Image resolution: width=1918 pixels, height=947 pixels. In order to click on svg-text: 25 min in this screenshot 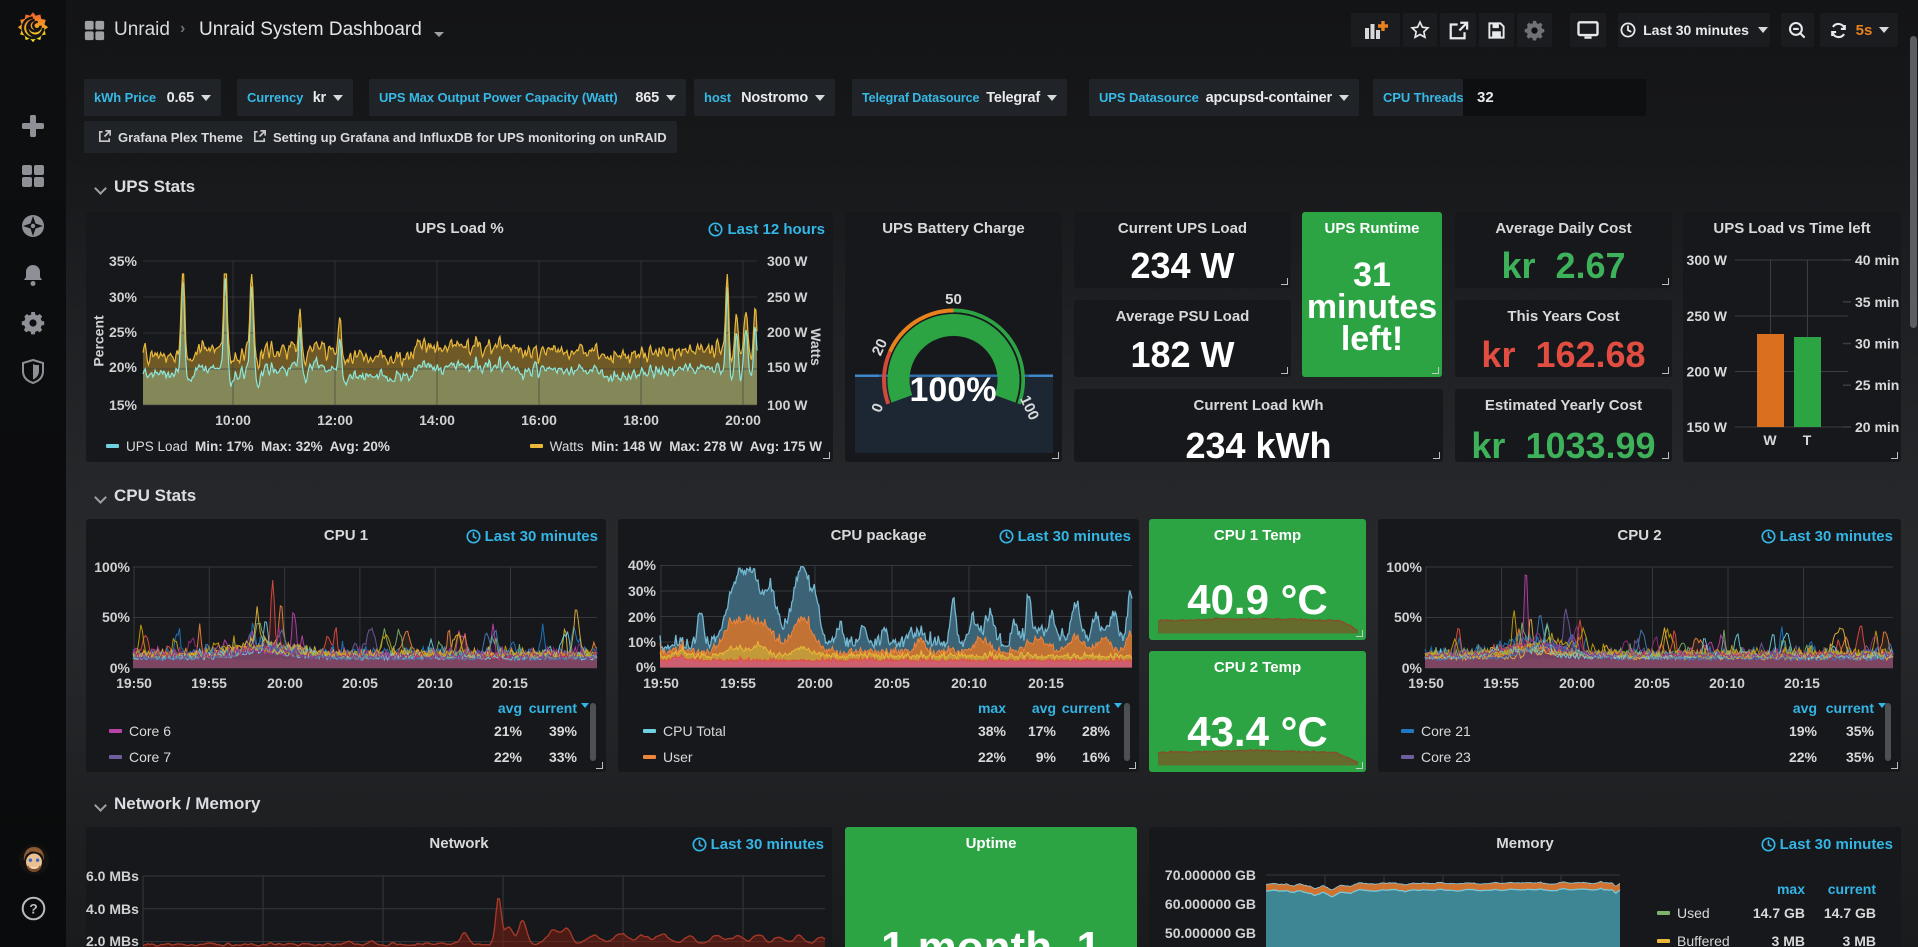, I will do `click(1877, 385)`.